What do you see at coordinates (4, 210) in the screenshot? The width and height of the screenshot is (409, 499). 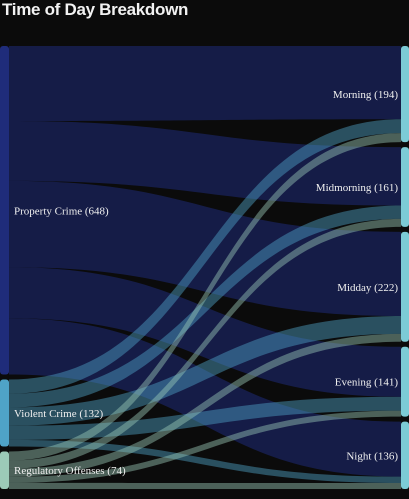 I see `source-node-property-crime` at bounding box center [4, 210].